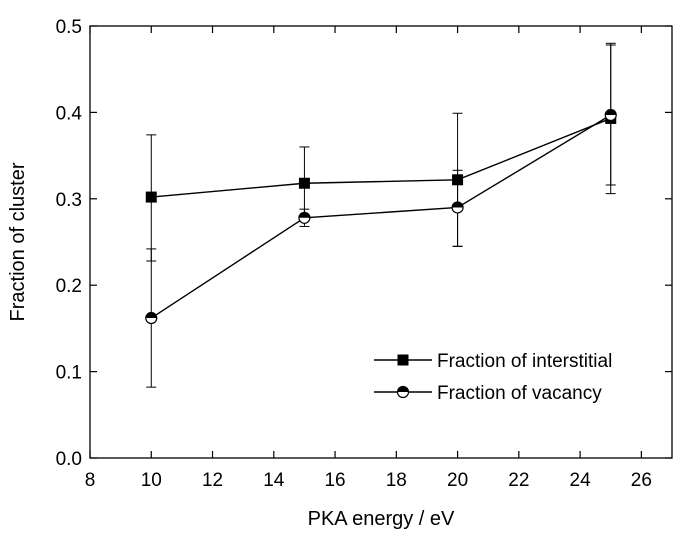 This screenshot has width=700, height=536. I want to click on x-tick-label: 12, so click(212, 480).